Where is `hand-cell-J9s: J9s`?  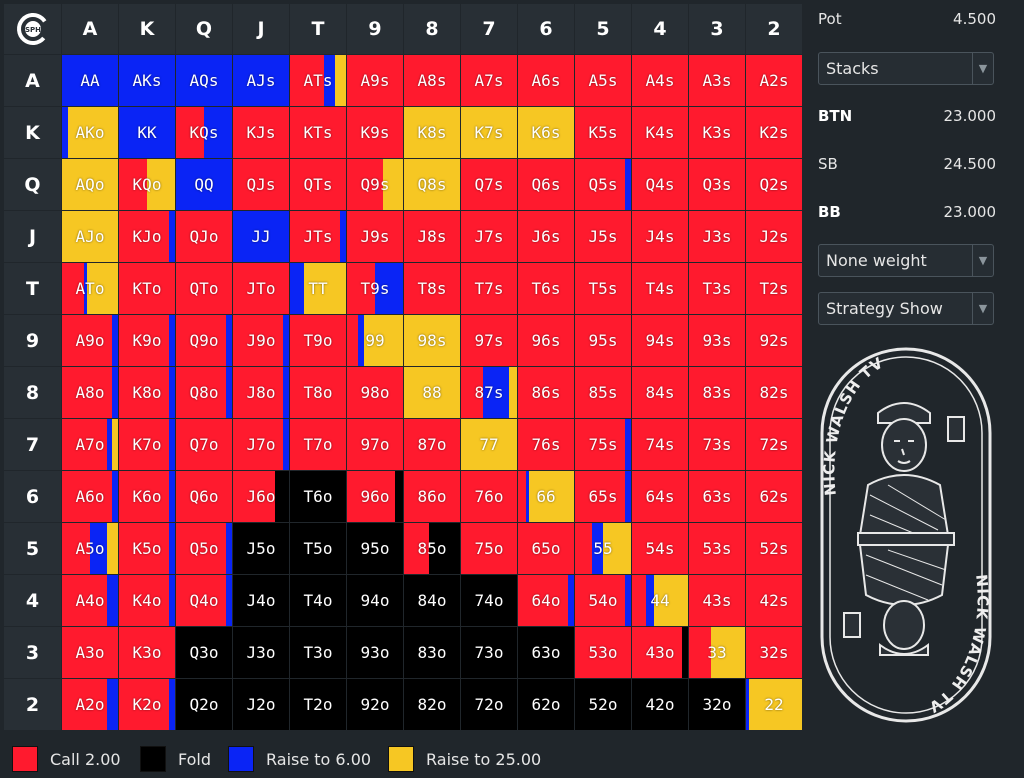 hand-cell-J9s: J9s is located at coordinates (375, 236).